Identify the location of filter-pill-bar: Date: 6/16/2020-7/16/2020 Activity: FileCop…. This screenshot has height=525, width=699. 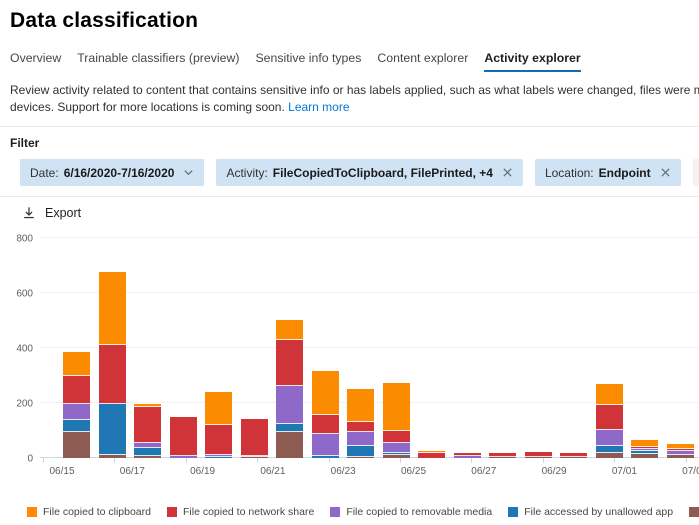
(349, 172).